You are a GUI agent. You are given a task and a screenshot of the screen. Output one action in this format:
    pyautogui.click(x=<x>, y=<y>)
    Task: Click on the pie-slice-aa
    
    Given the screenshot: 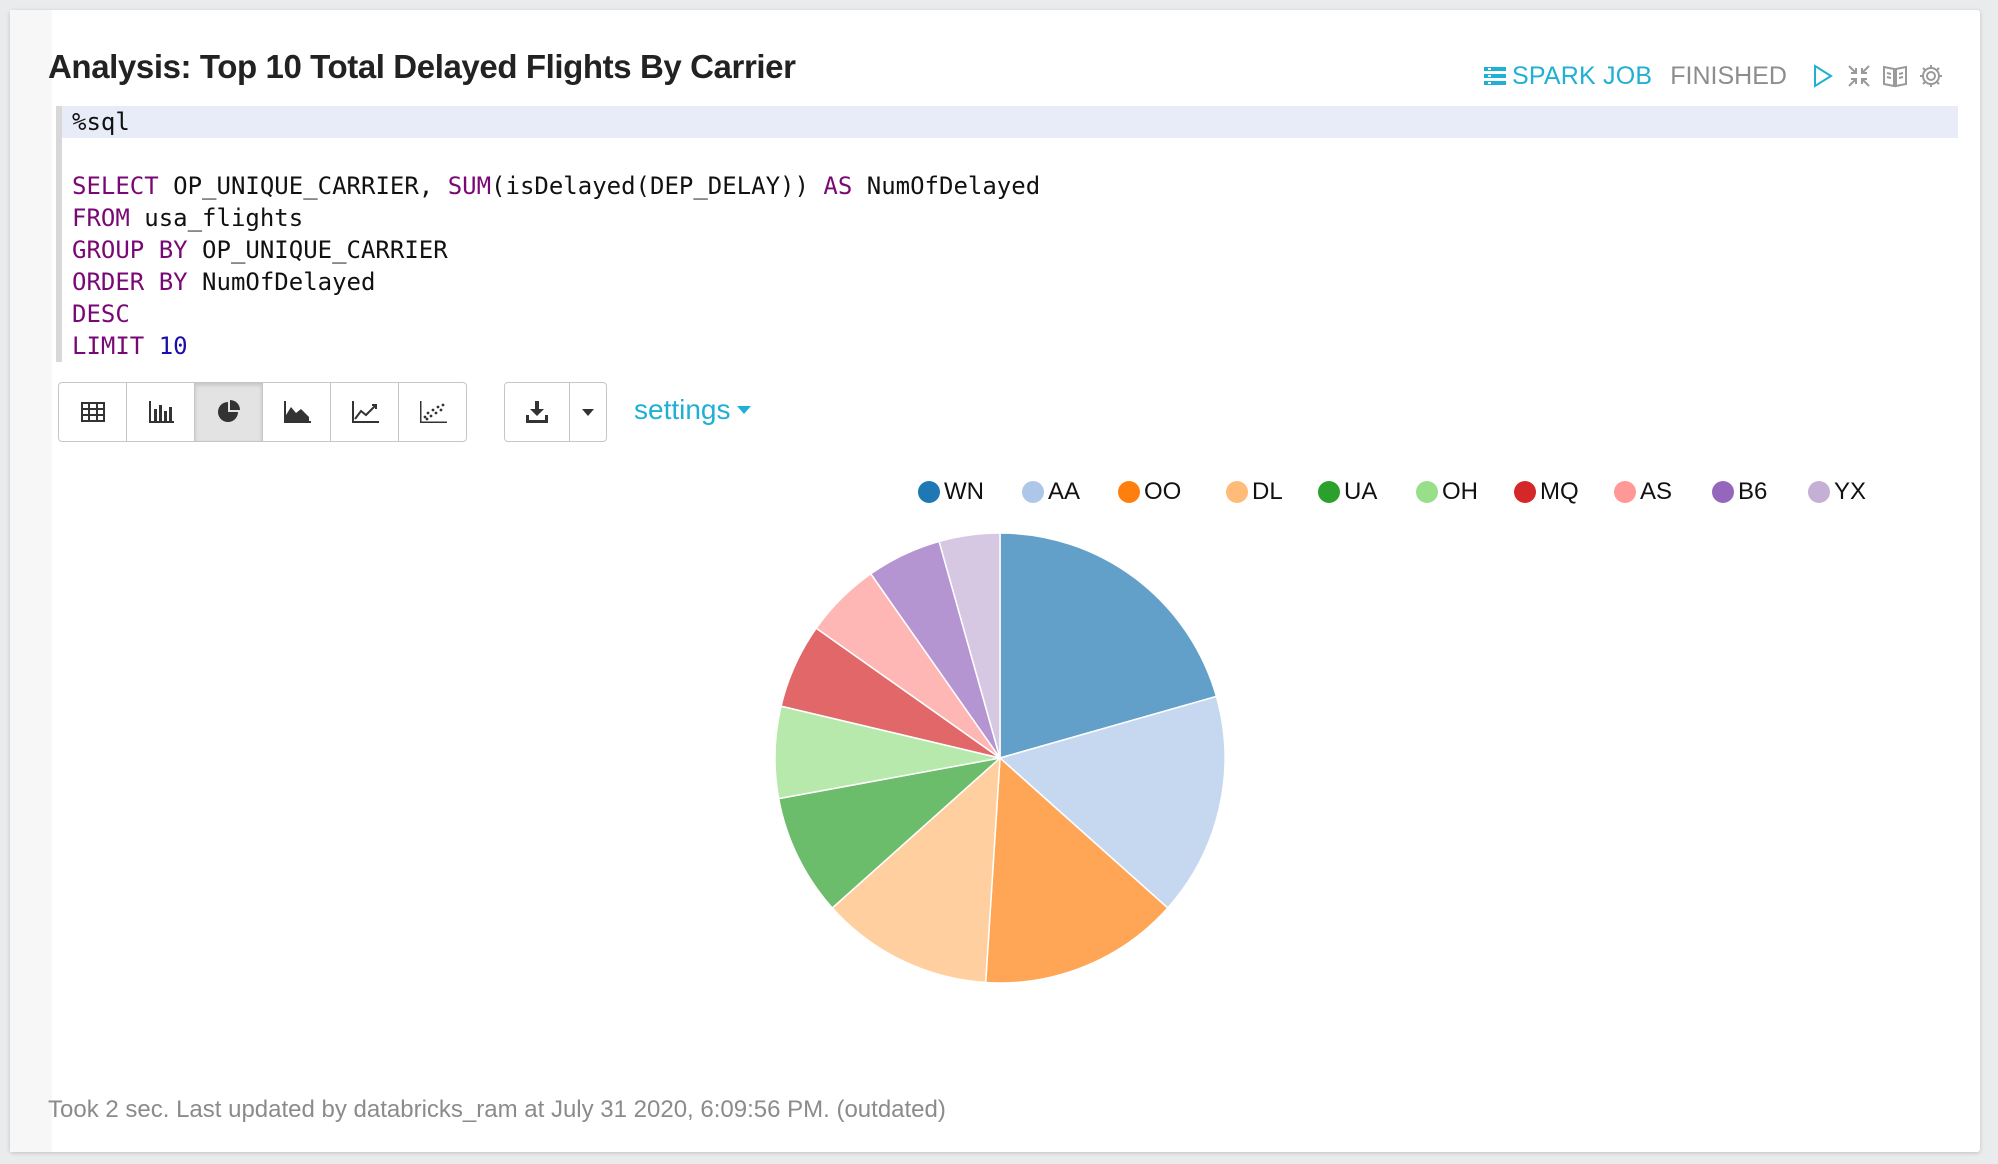 What is the action you would take?
    pyautogui.click(x=1112, y=802)
    